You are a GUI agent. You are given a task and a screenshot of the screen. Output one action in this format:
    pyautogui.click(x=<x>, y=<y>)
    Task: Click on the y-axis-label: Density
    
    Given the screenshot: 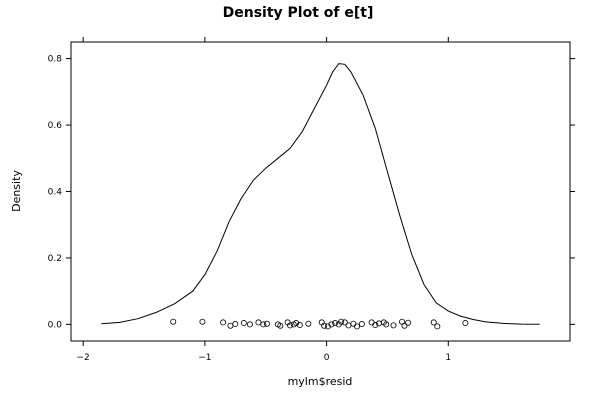 What is the action you would take?
    pyautogui.click(x=16, y=191)
    